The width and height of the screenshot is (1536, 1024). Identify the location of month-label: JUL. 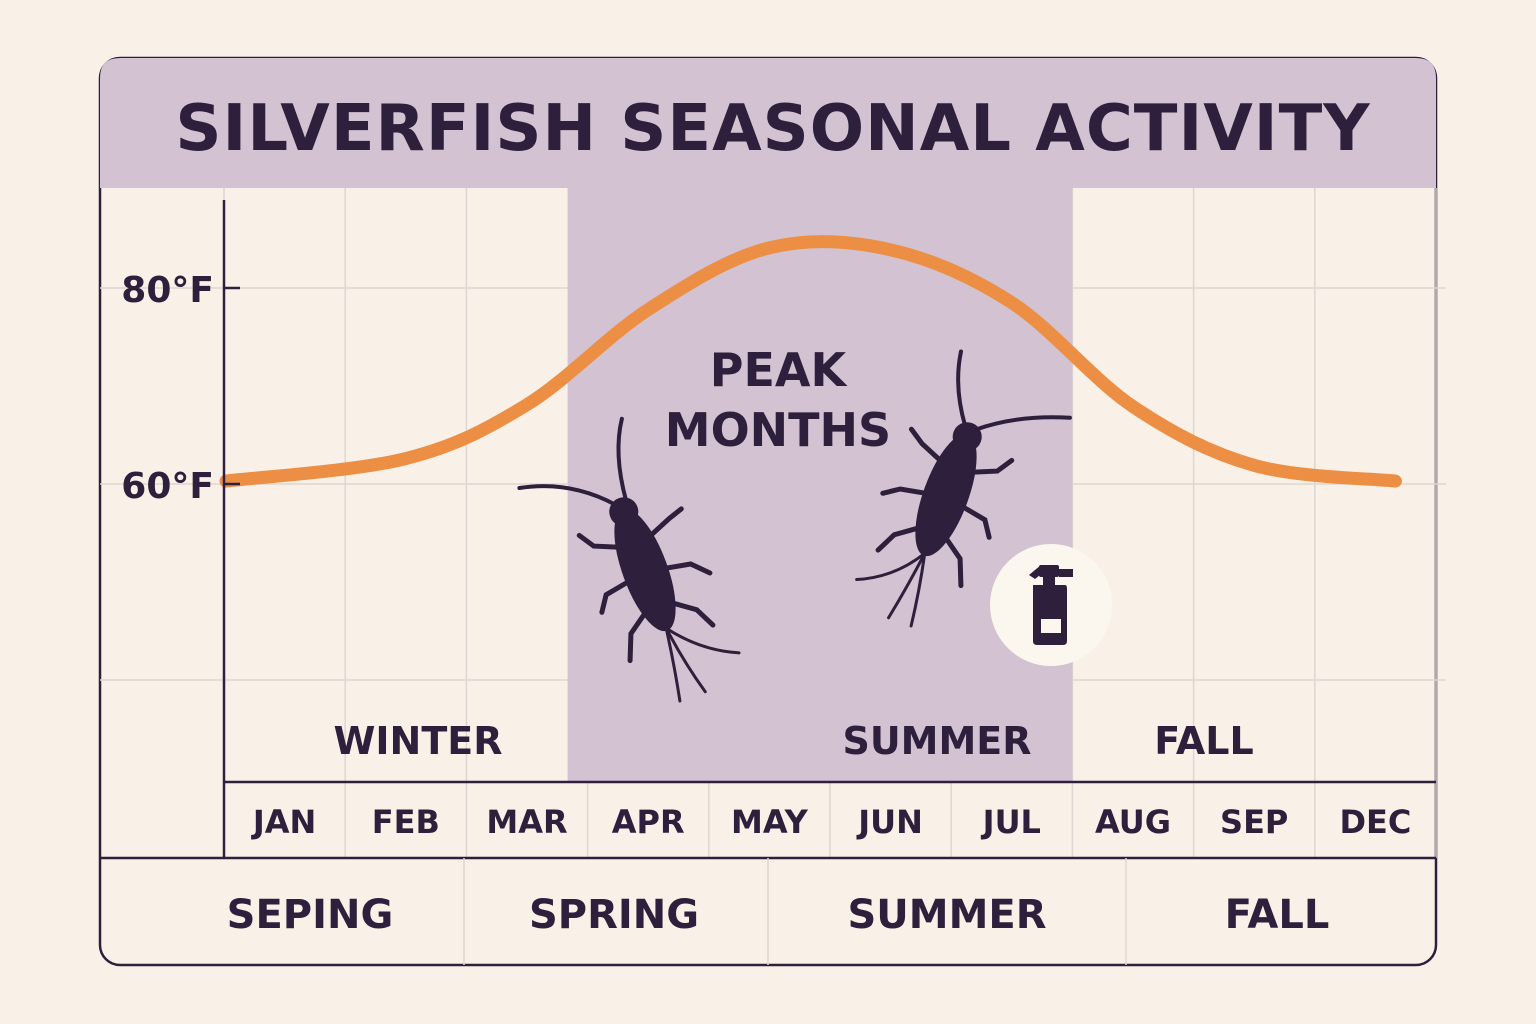
(1011, 822).